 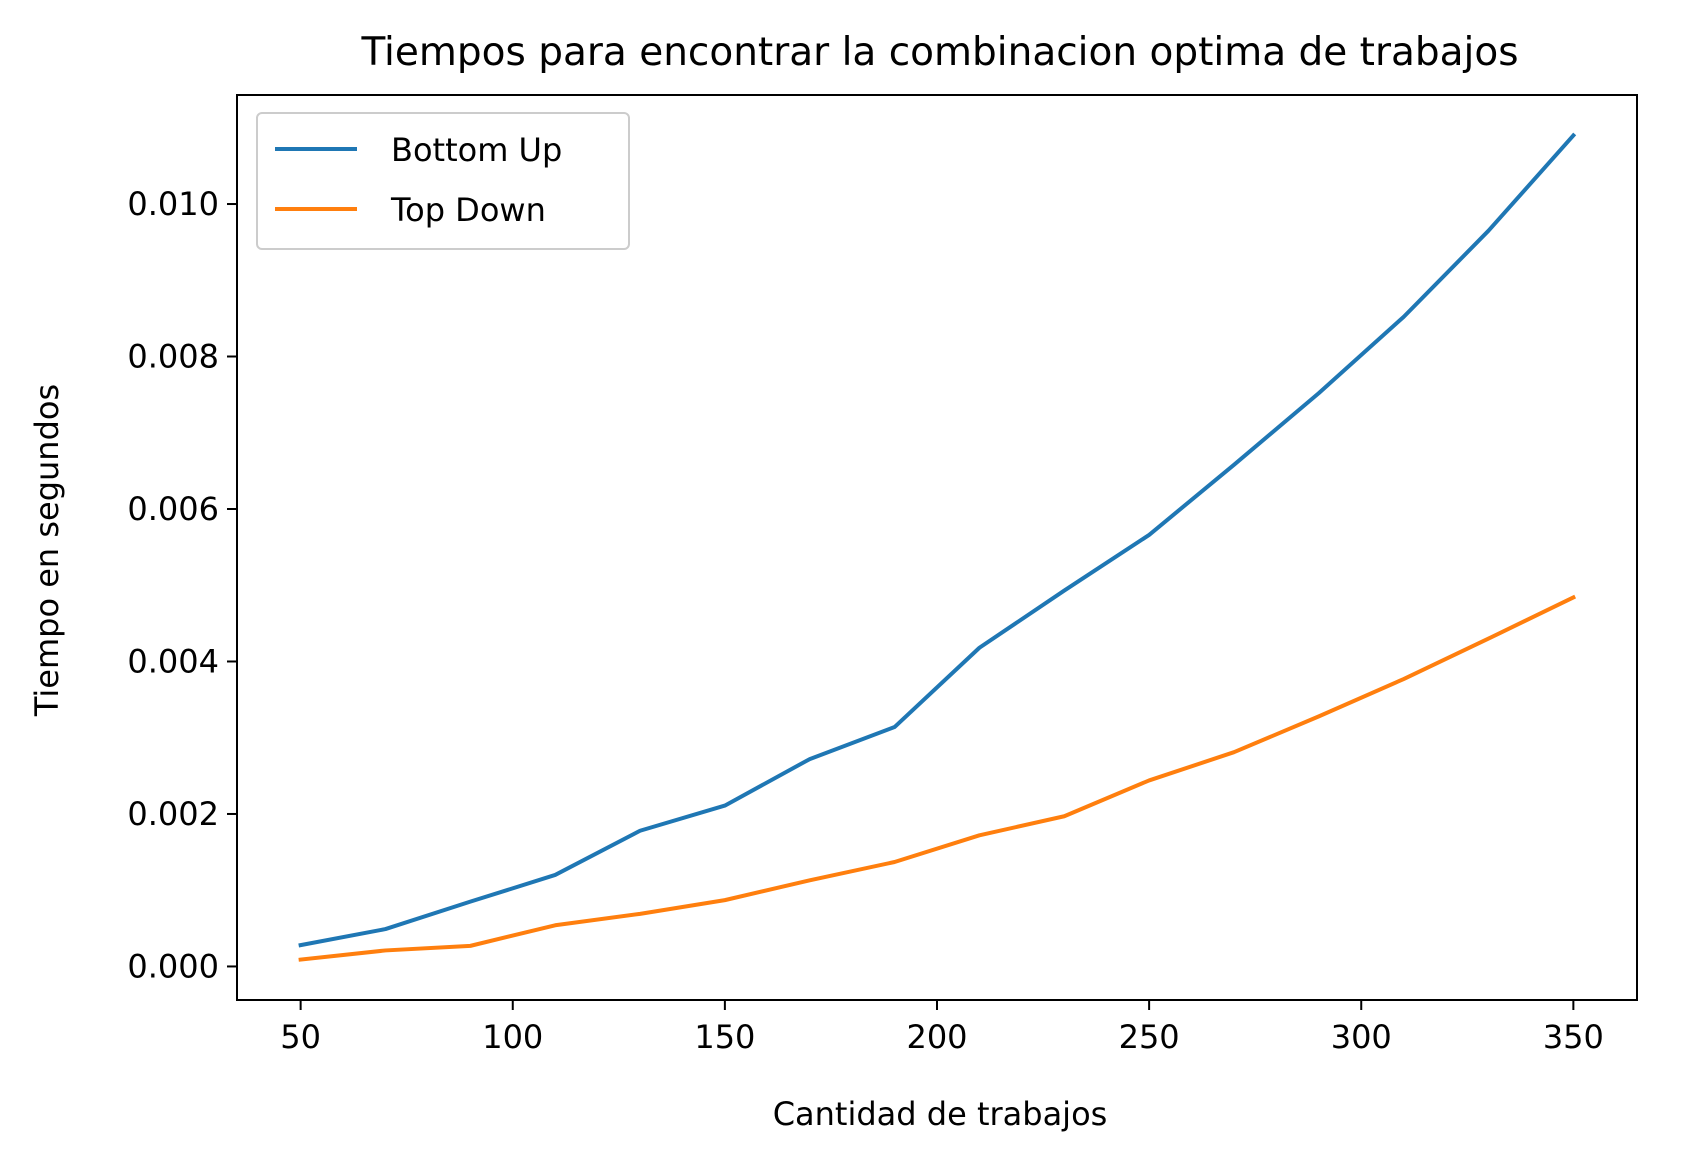 What do you see at coordinates (300, 1037) in the screenshot?
I see `x-tick-label: 50` at bounding box center [300, 1037].